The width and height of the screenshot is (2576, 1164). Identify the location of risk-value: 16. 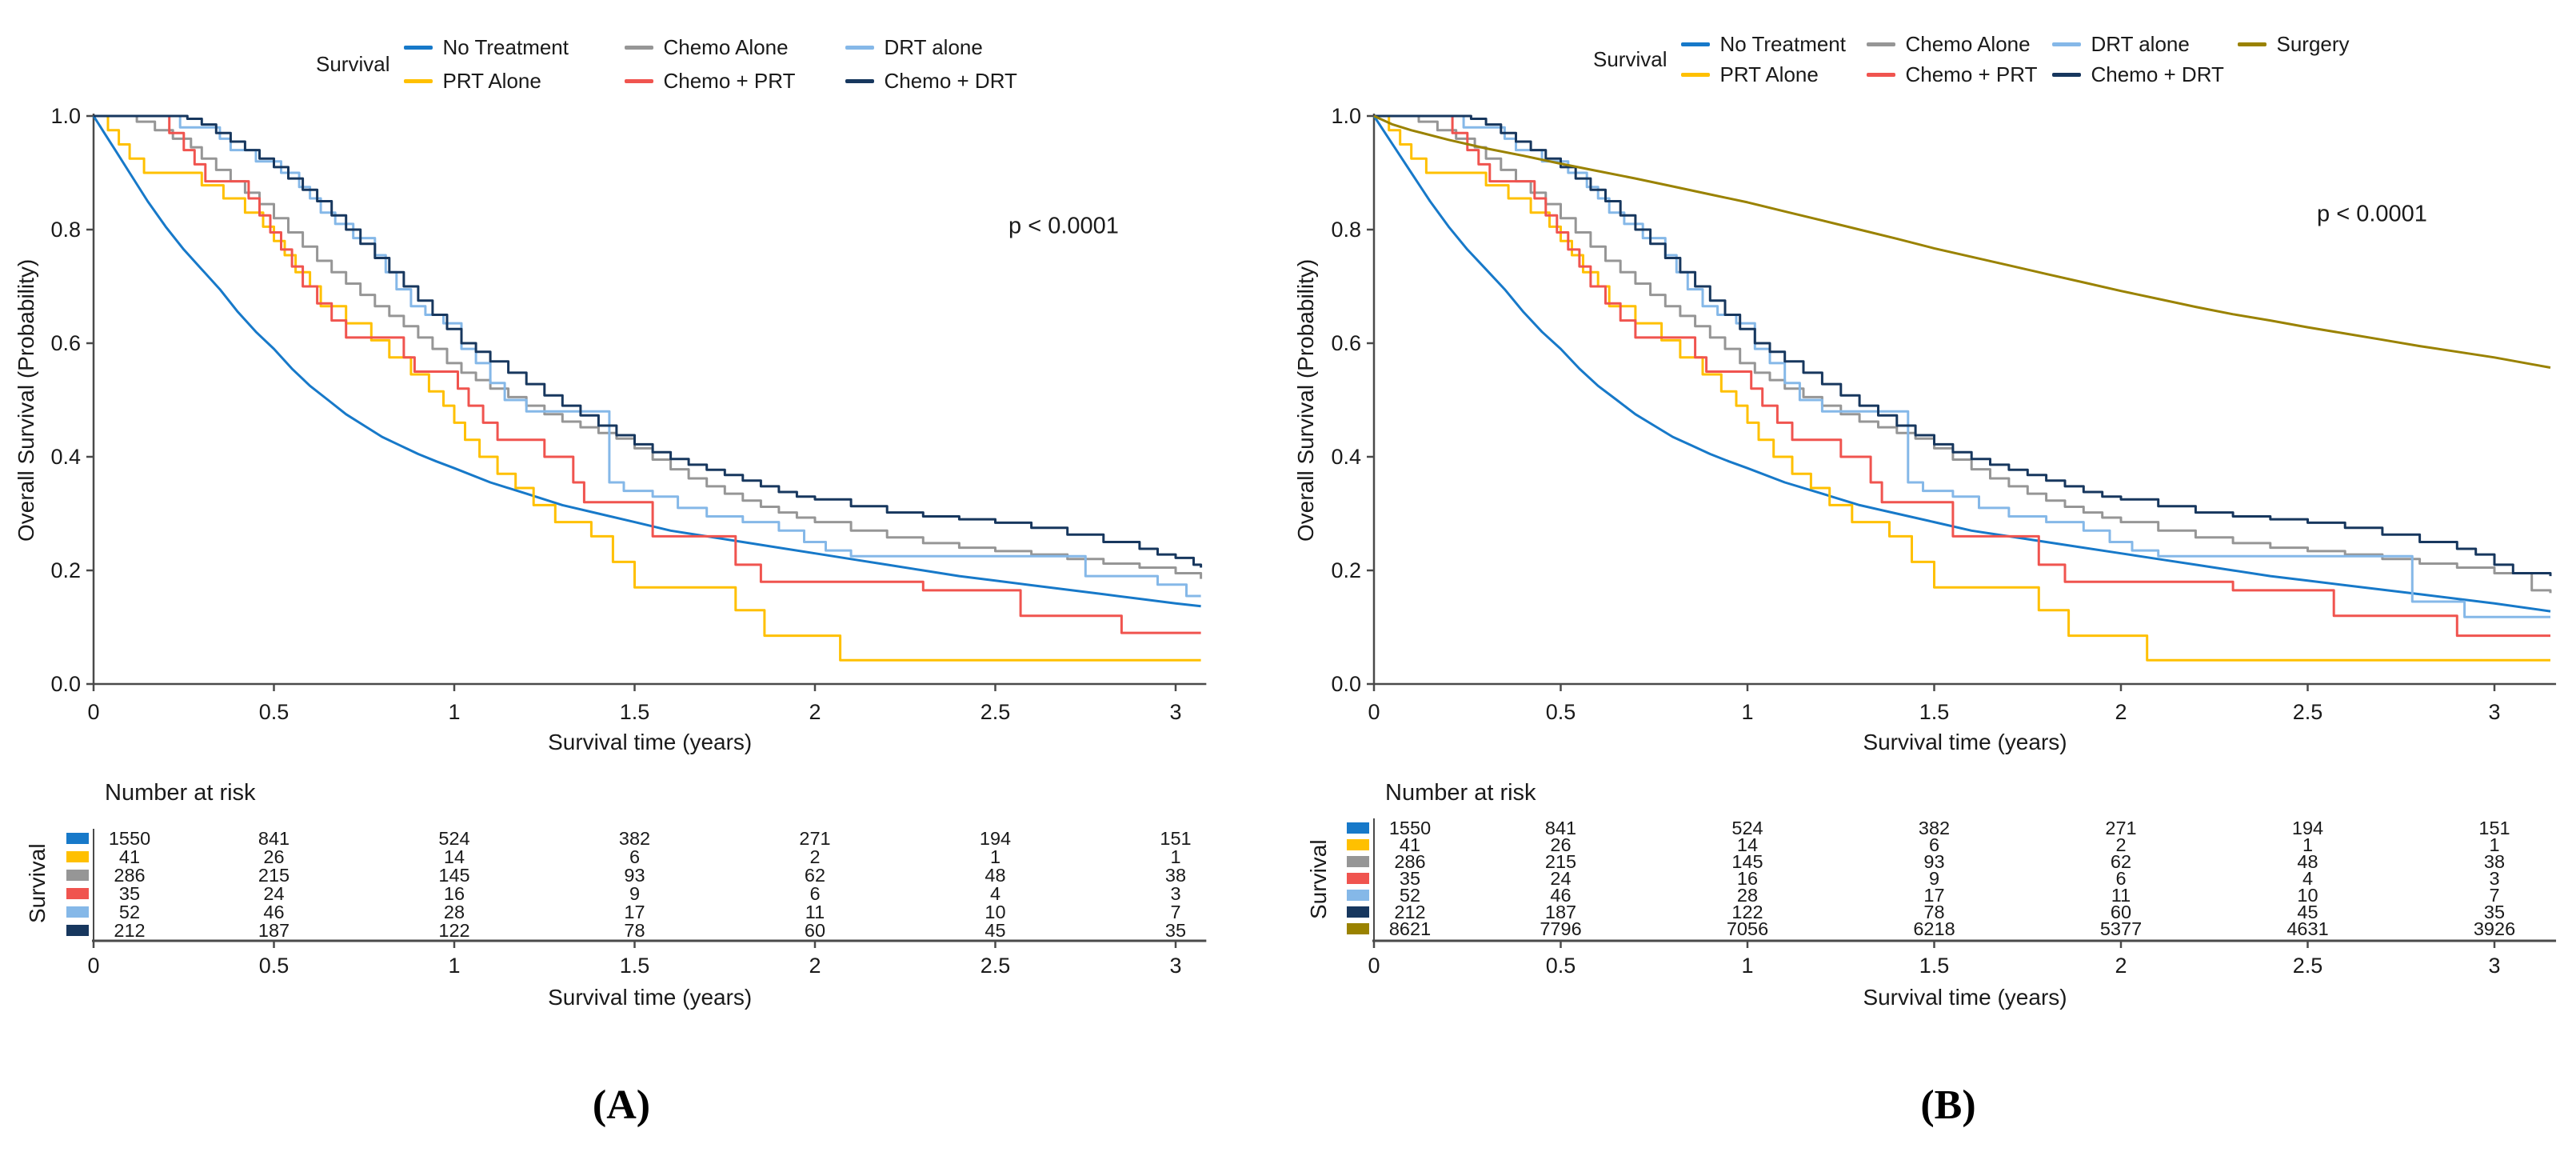
(455, 893).